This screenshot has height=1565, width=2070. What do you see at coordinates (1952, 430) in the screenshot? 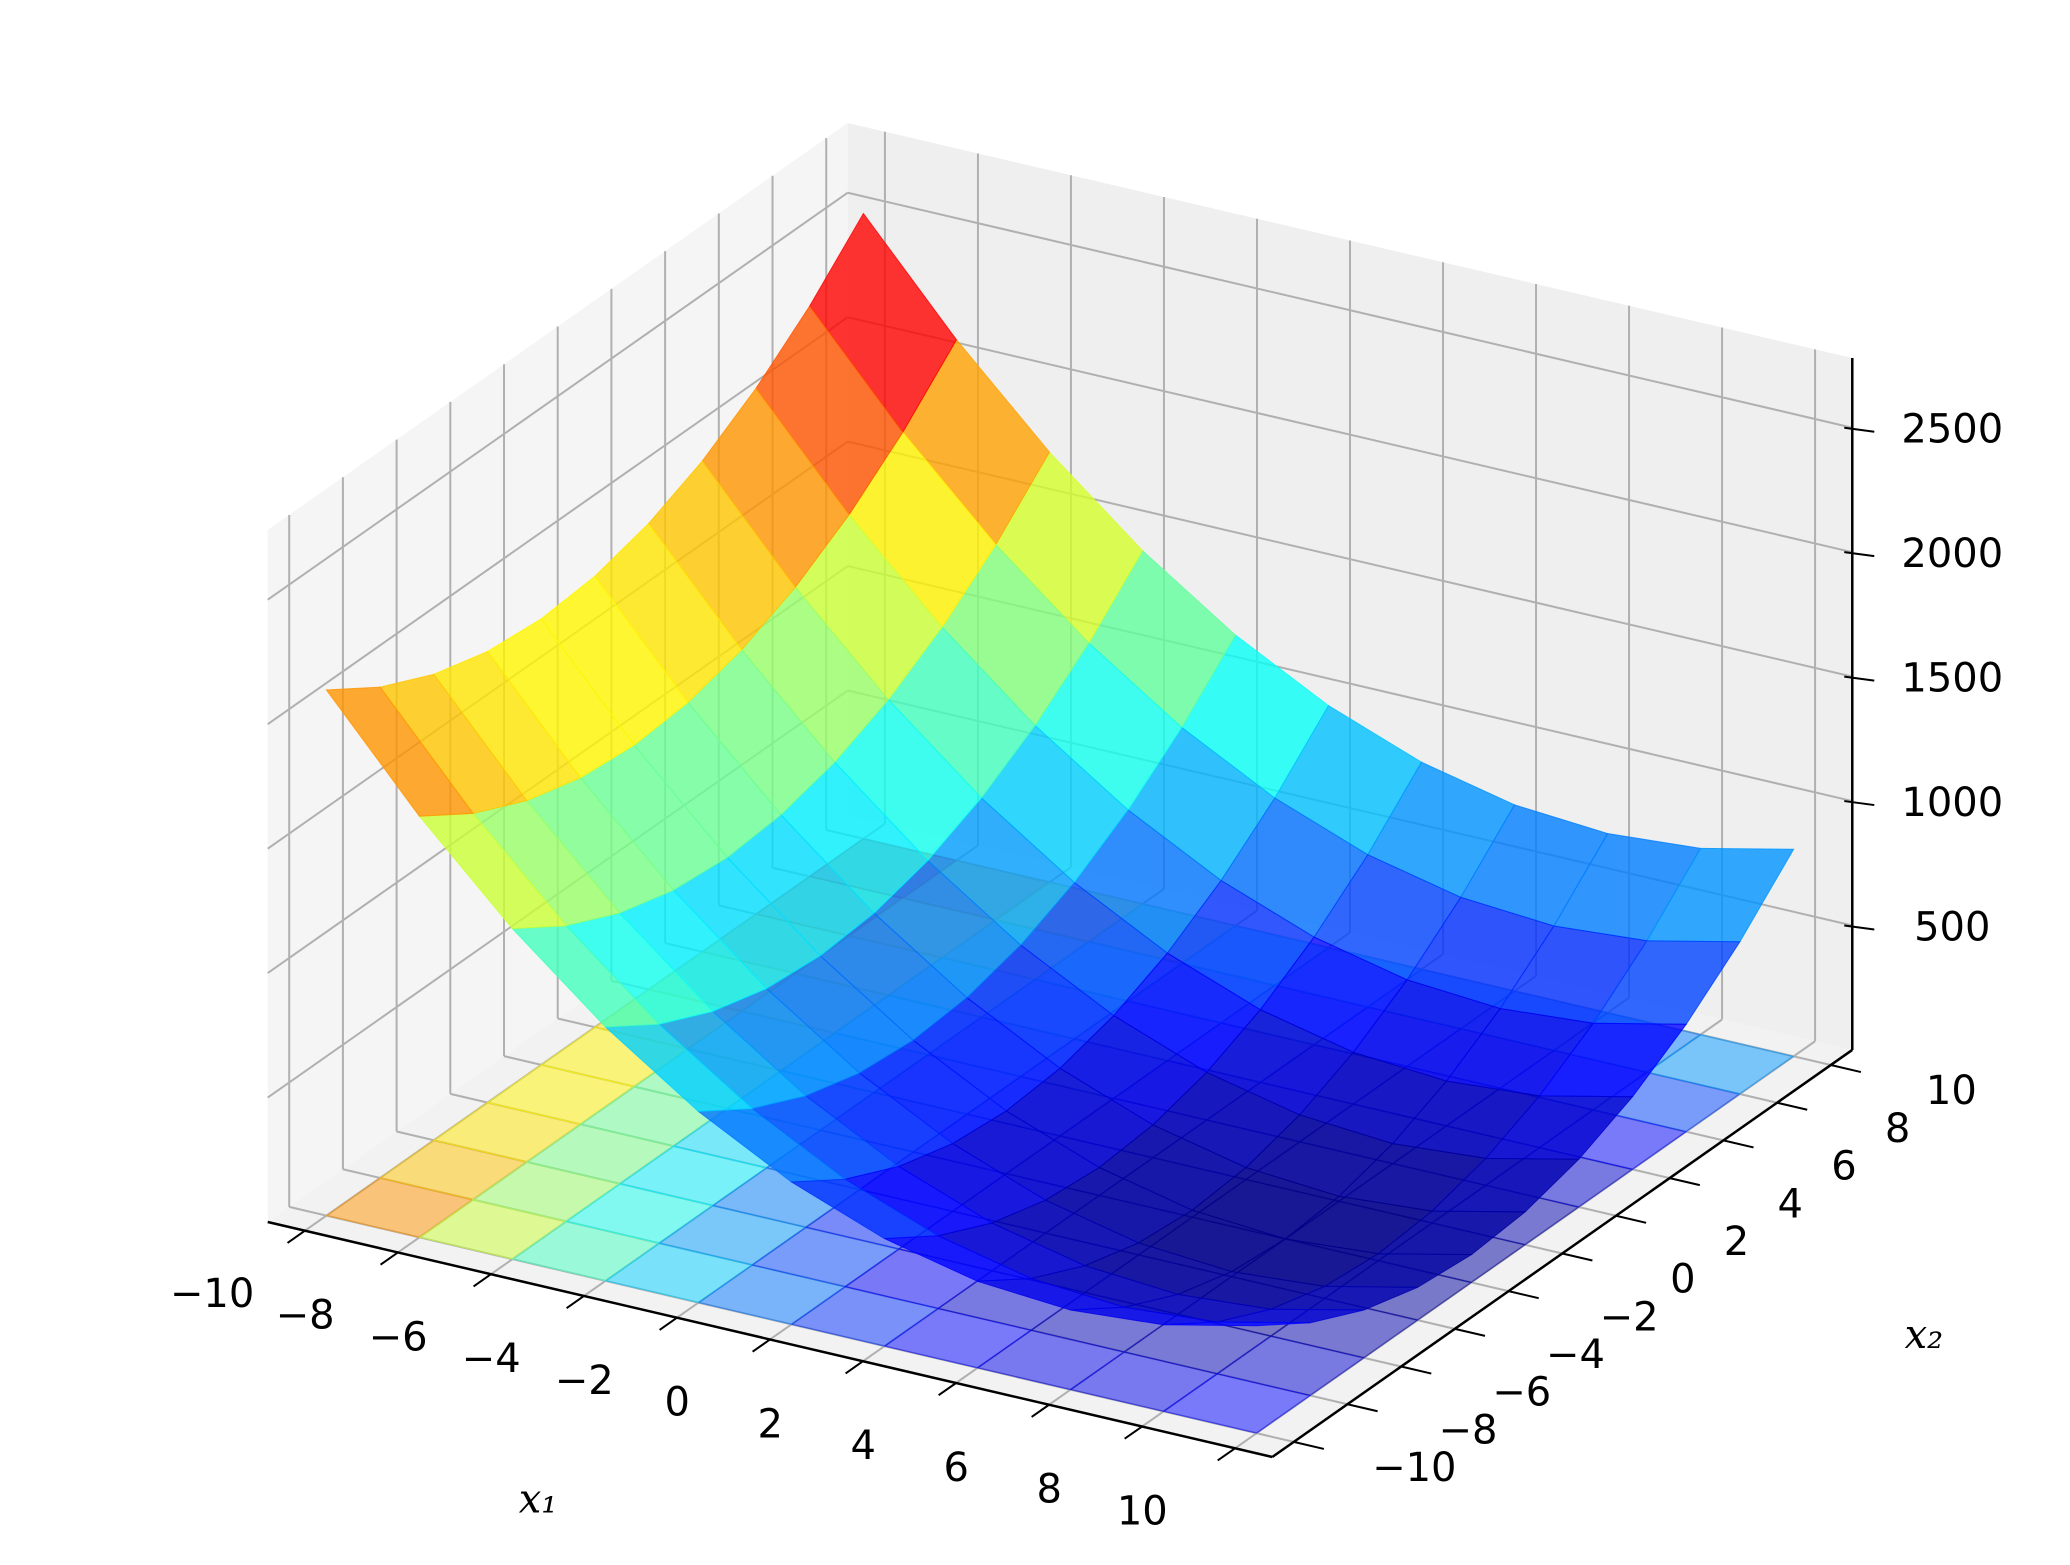
I see `z-tick-label: 2500` at bounding box center [1952, 430].